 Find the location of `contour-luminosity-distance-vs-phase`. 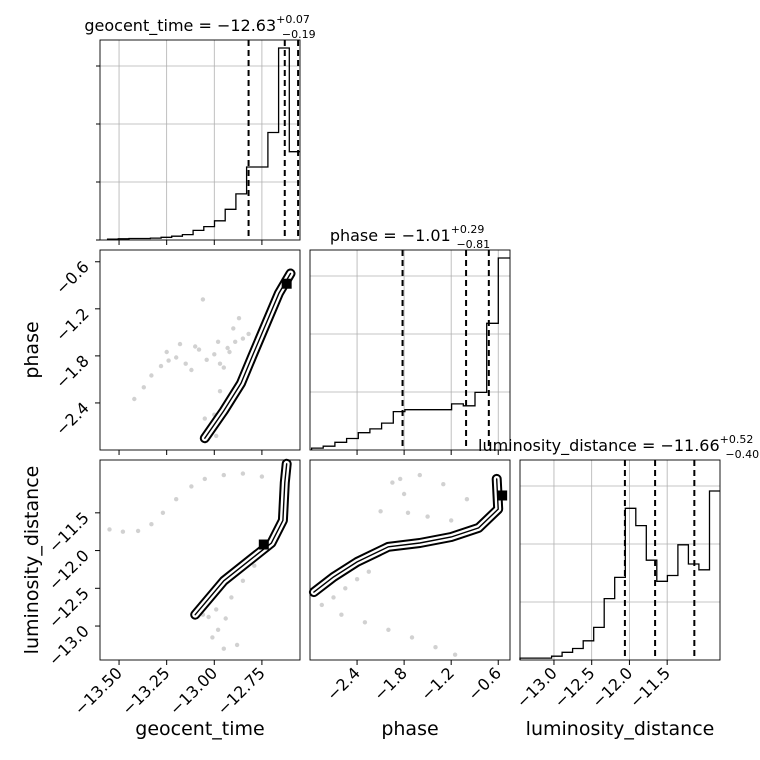

contour-luminosity-distance-vs-phase is located at coordinates (406, 535).